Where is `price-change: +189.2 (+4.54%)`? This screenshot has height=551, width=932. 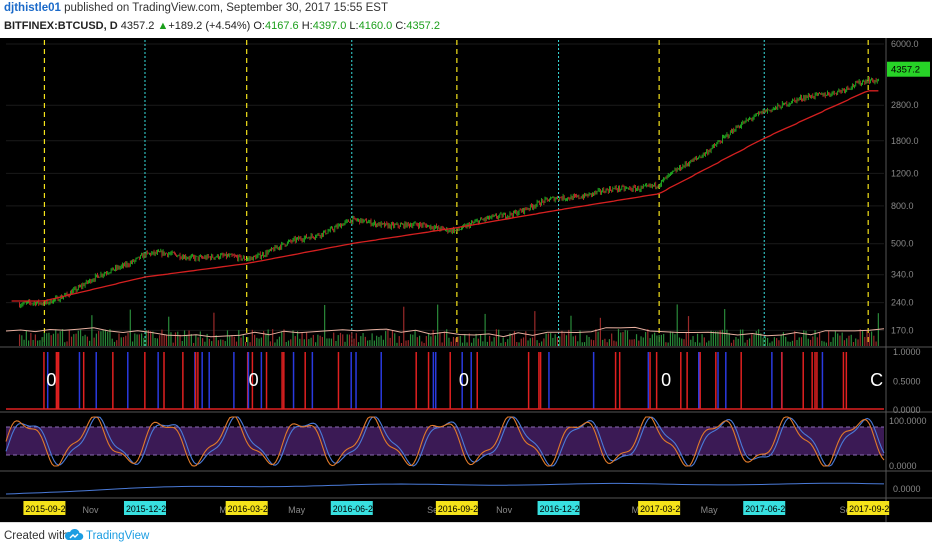
price-change: +189.2 (+4.54%) is located at coordinates (209, 26).